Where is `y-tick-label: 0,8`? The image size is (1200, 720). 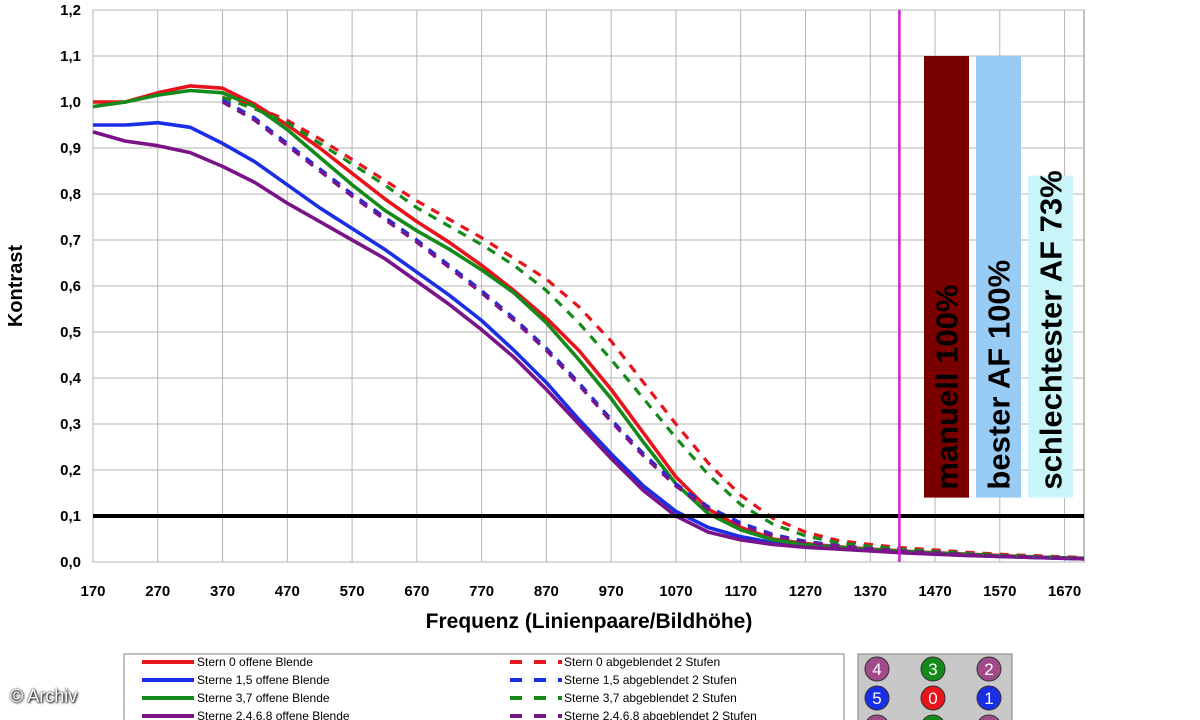 y-tick-label: 0,8 is located at coordinates (70, 194).